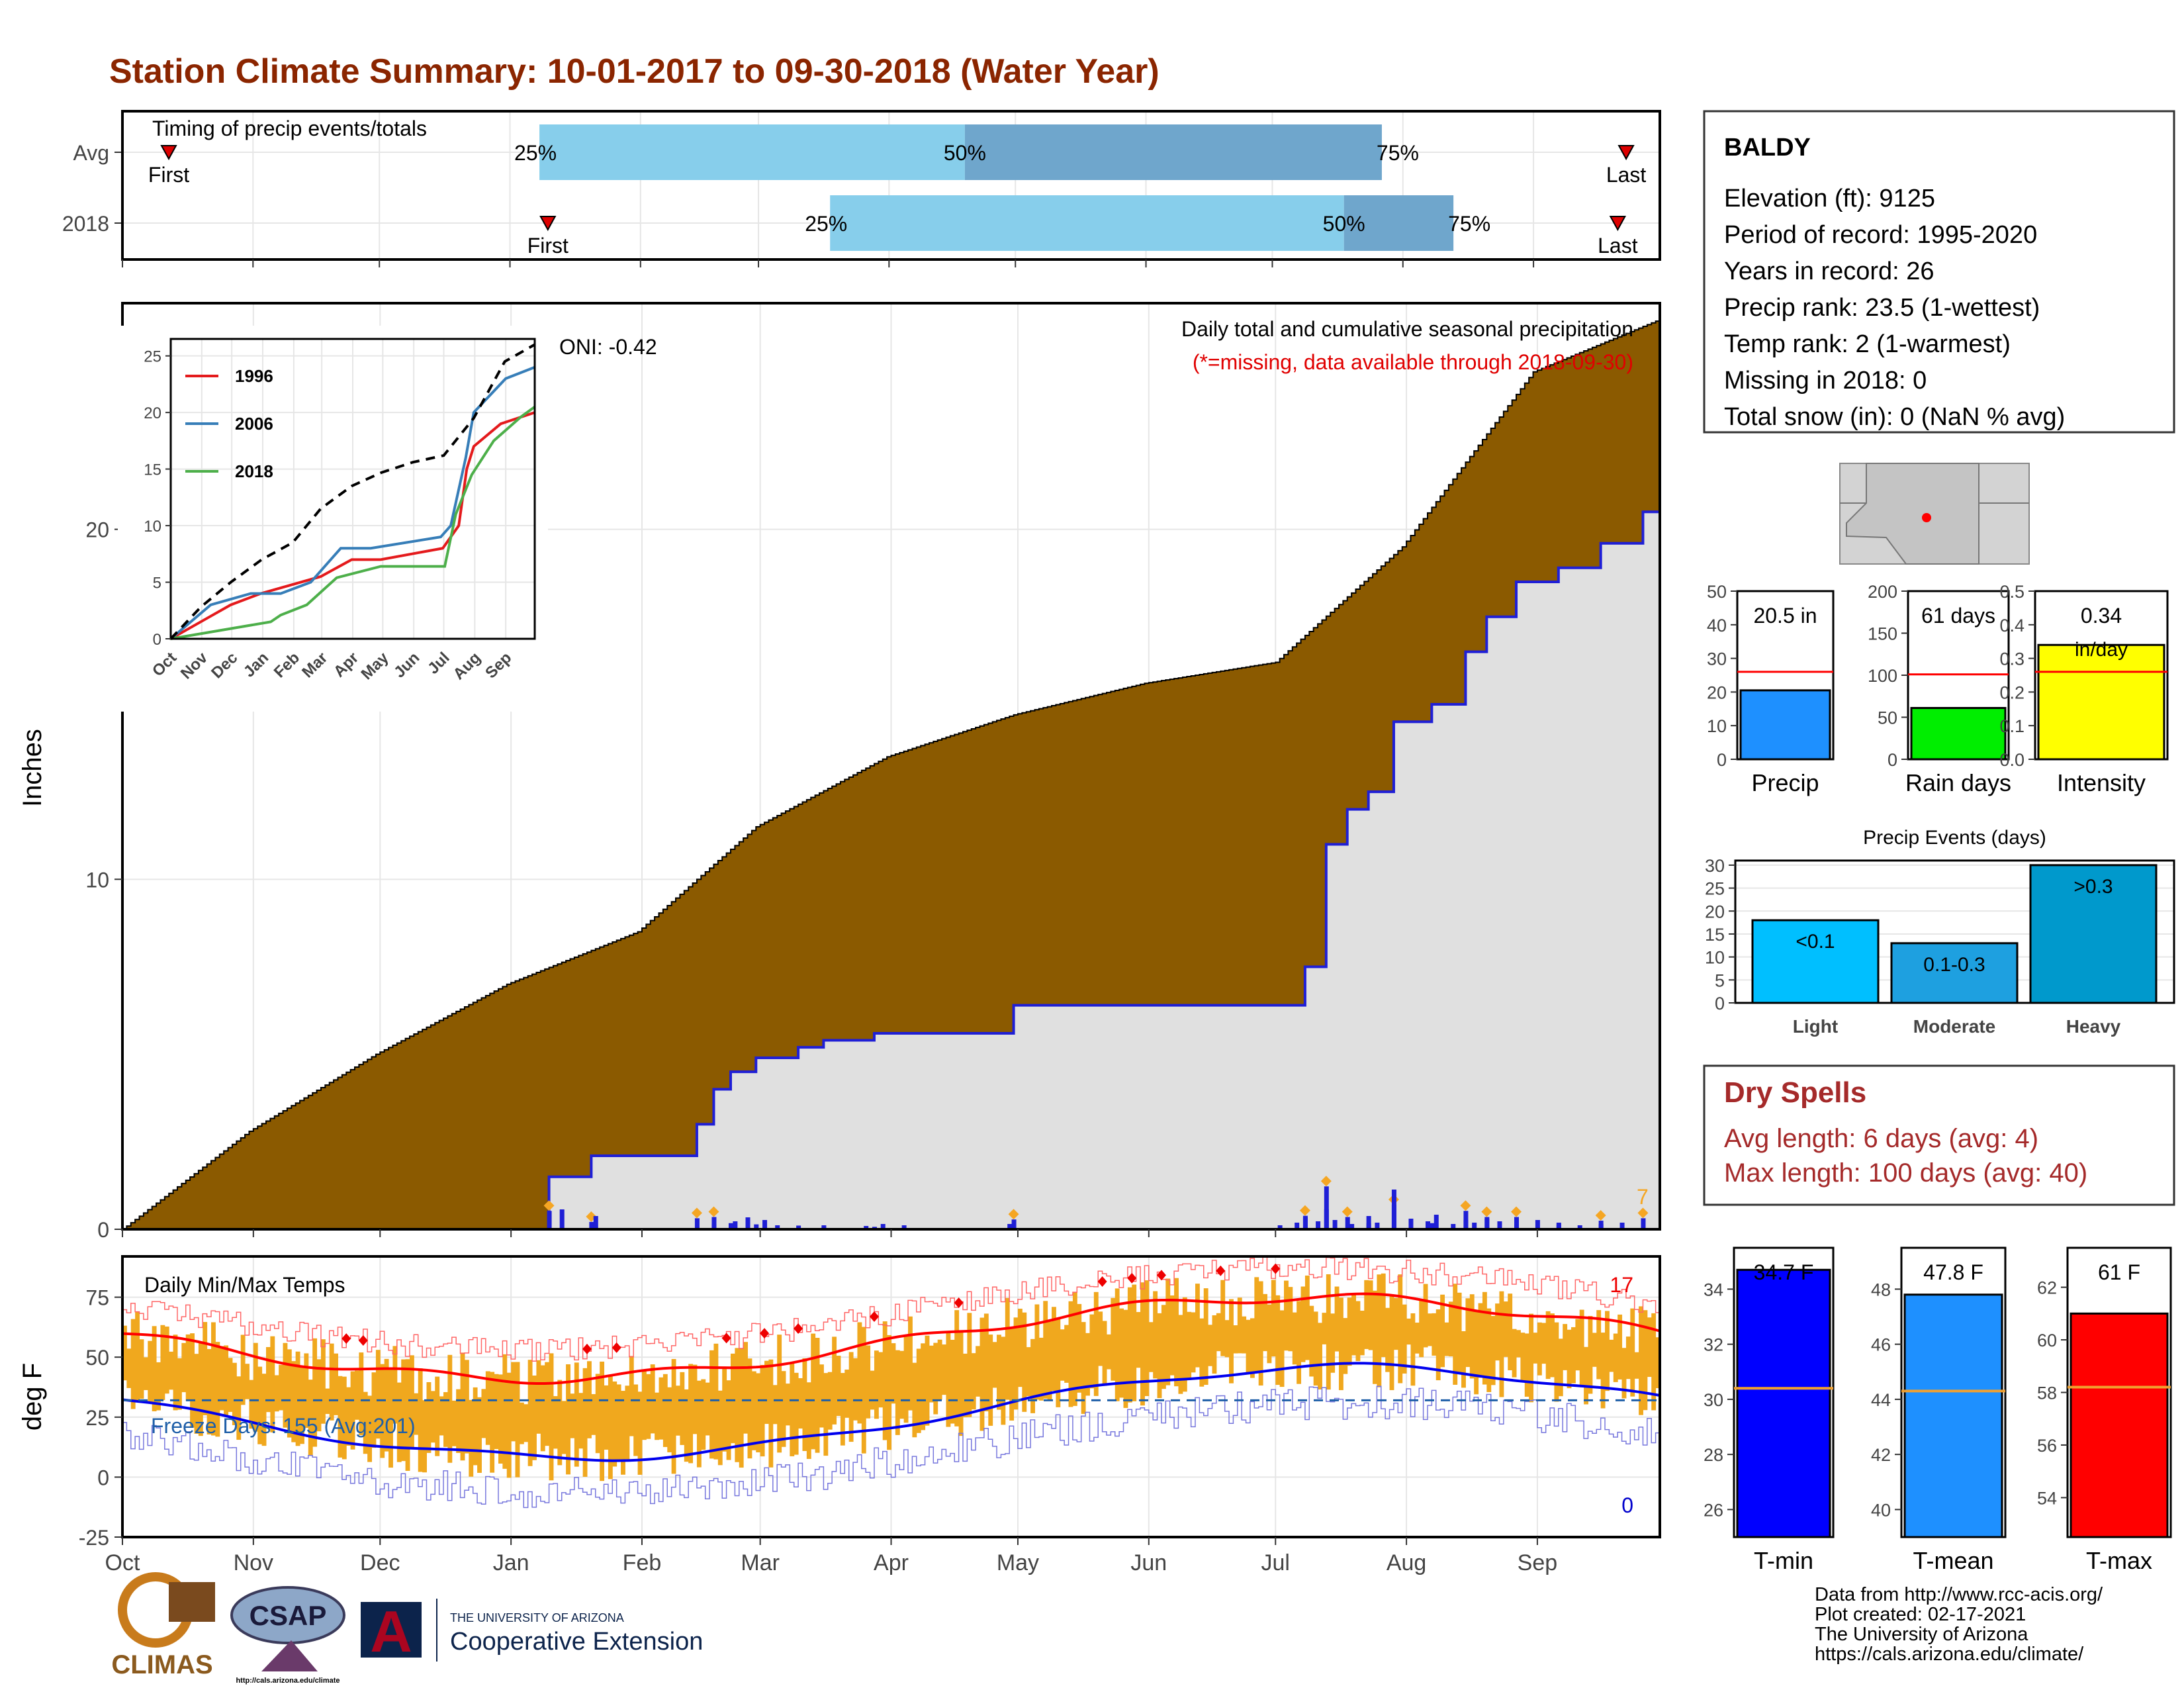  What do you see at coordinates (2101, 782) in the screenshot?
I see `mini-bar-name: Intensity` at bounding box center [2101, 782].